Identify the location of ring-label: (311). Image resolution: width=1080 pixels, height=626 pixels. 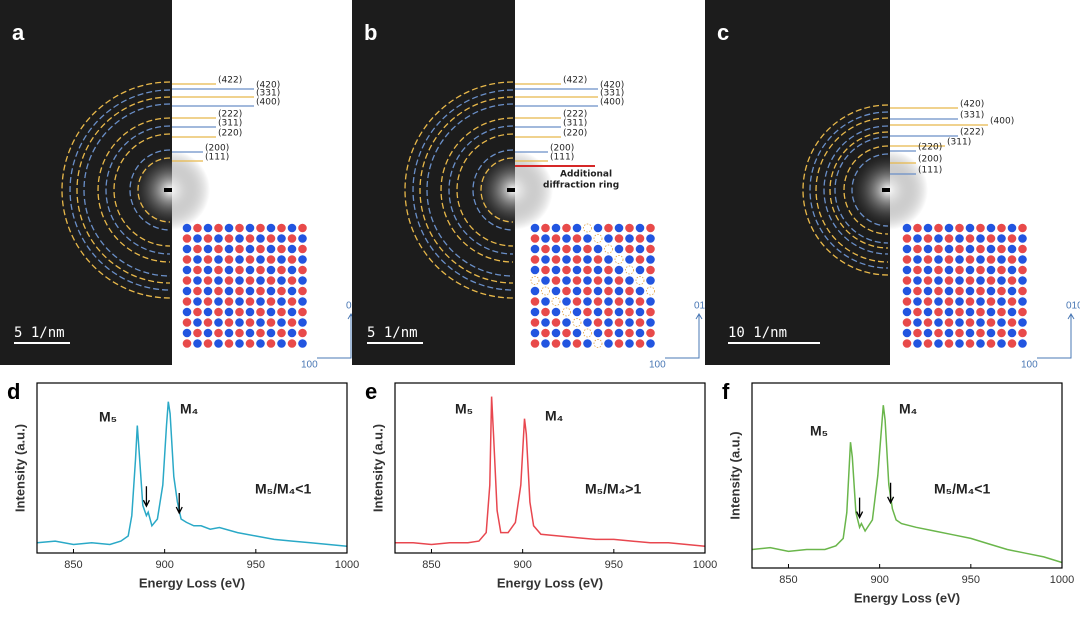
(230, 124).